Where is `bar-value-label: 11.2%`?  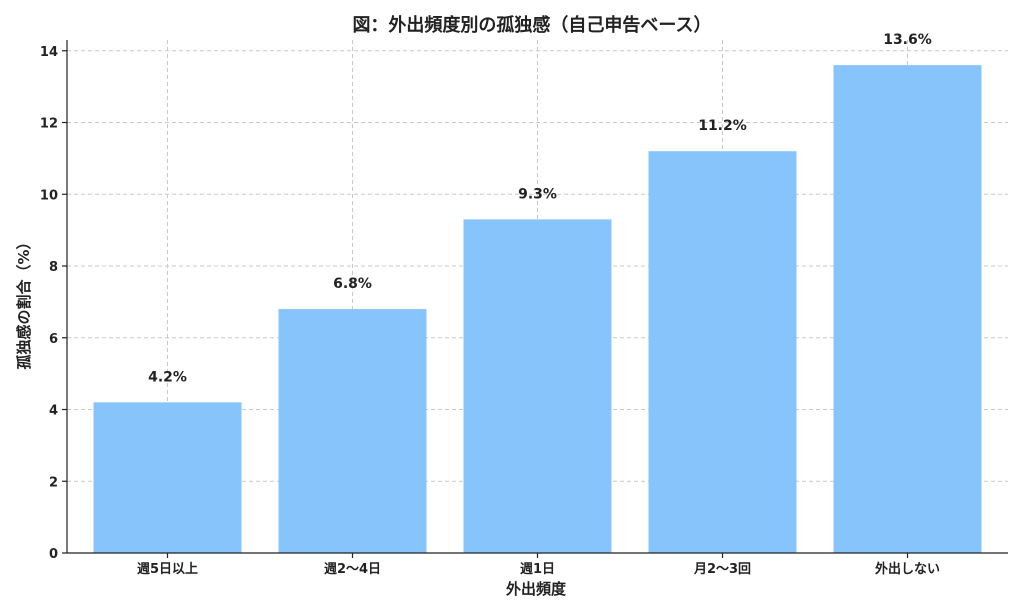
bar-value-label: 11.2% is located at coordinates (722, 126).